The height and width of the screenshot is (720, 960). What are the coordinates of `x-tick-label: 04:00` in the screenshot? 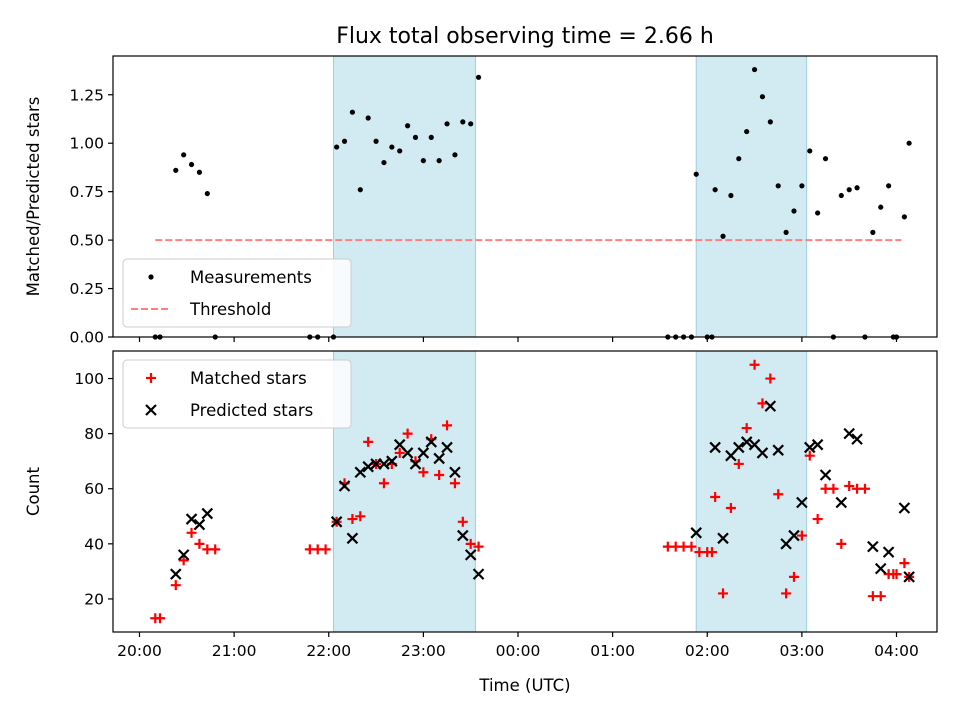 It's located at (896, 651).